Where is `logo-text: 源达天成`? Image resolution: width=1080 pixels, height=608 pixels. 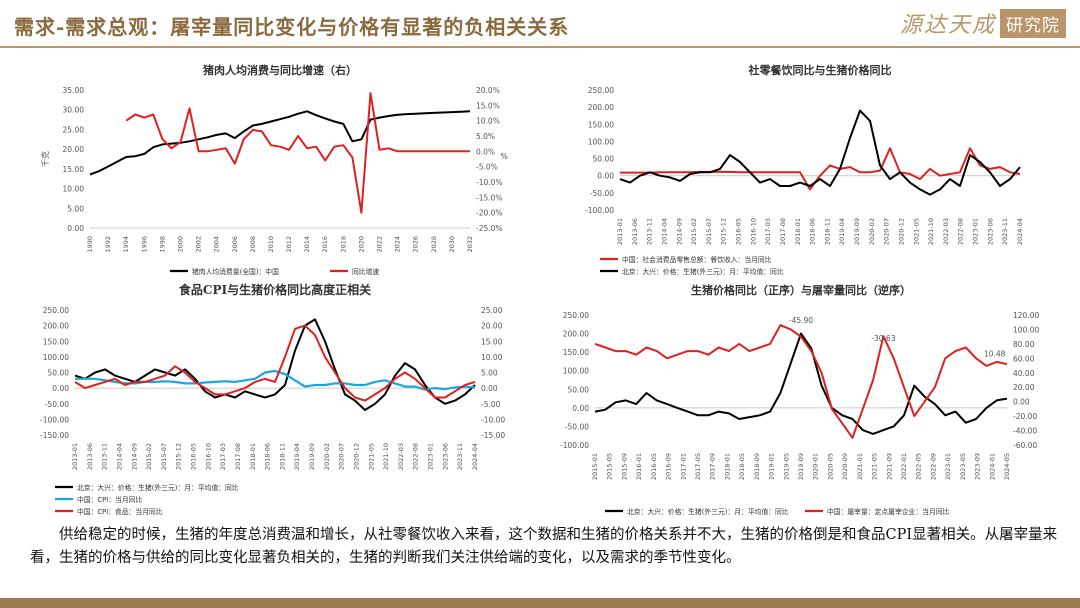 logo-text: 源达天成 is located at coordinates (947, 25).